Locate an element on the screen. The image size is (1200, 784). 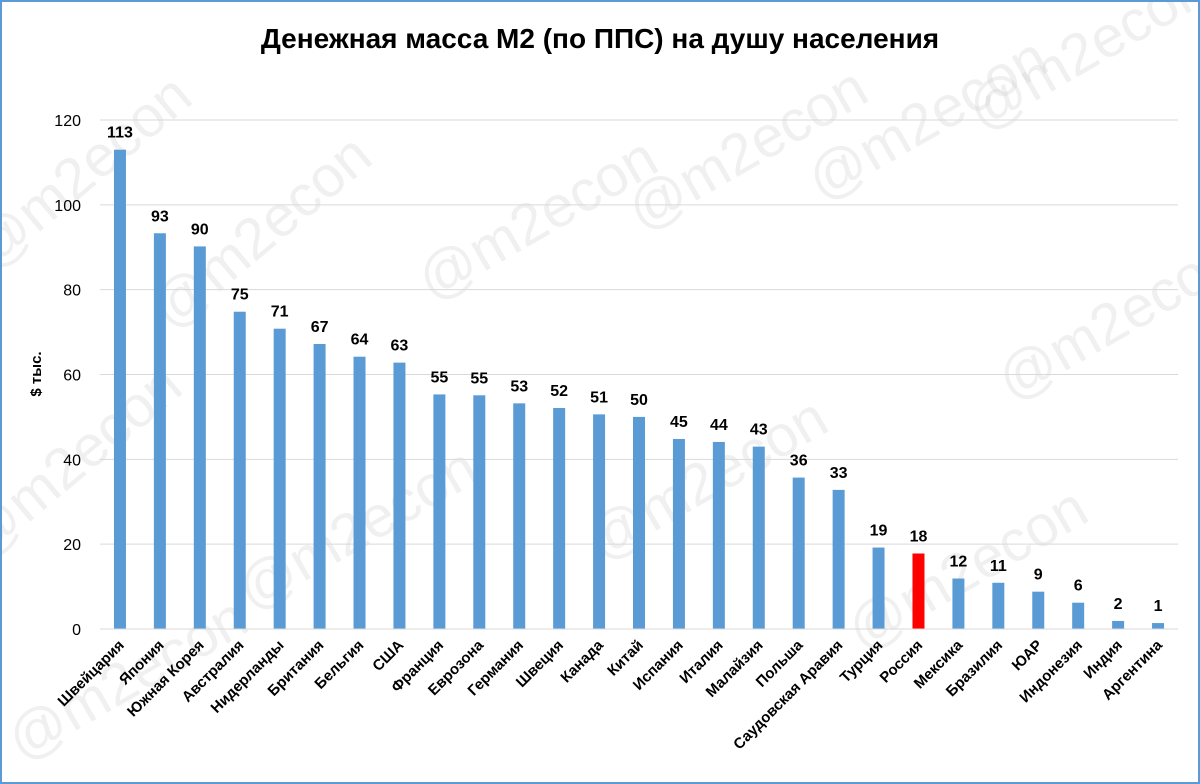
data-label: 11 is located at coordinates (998, 566).